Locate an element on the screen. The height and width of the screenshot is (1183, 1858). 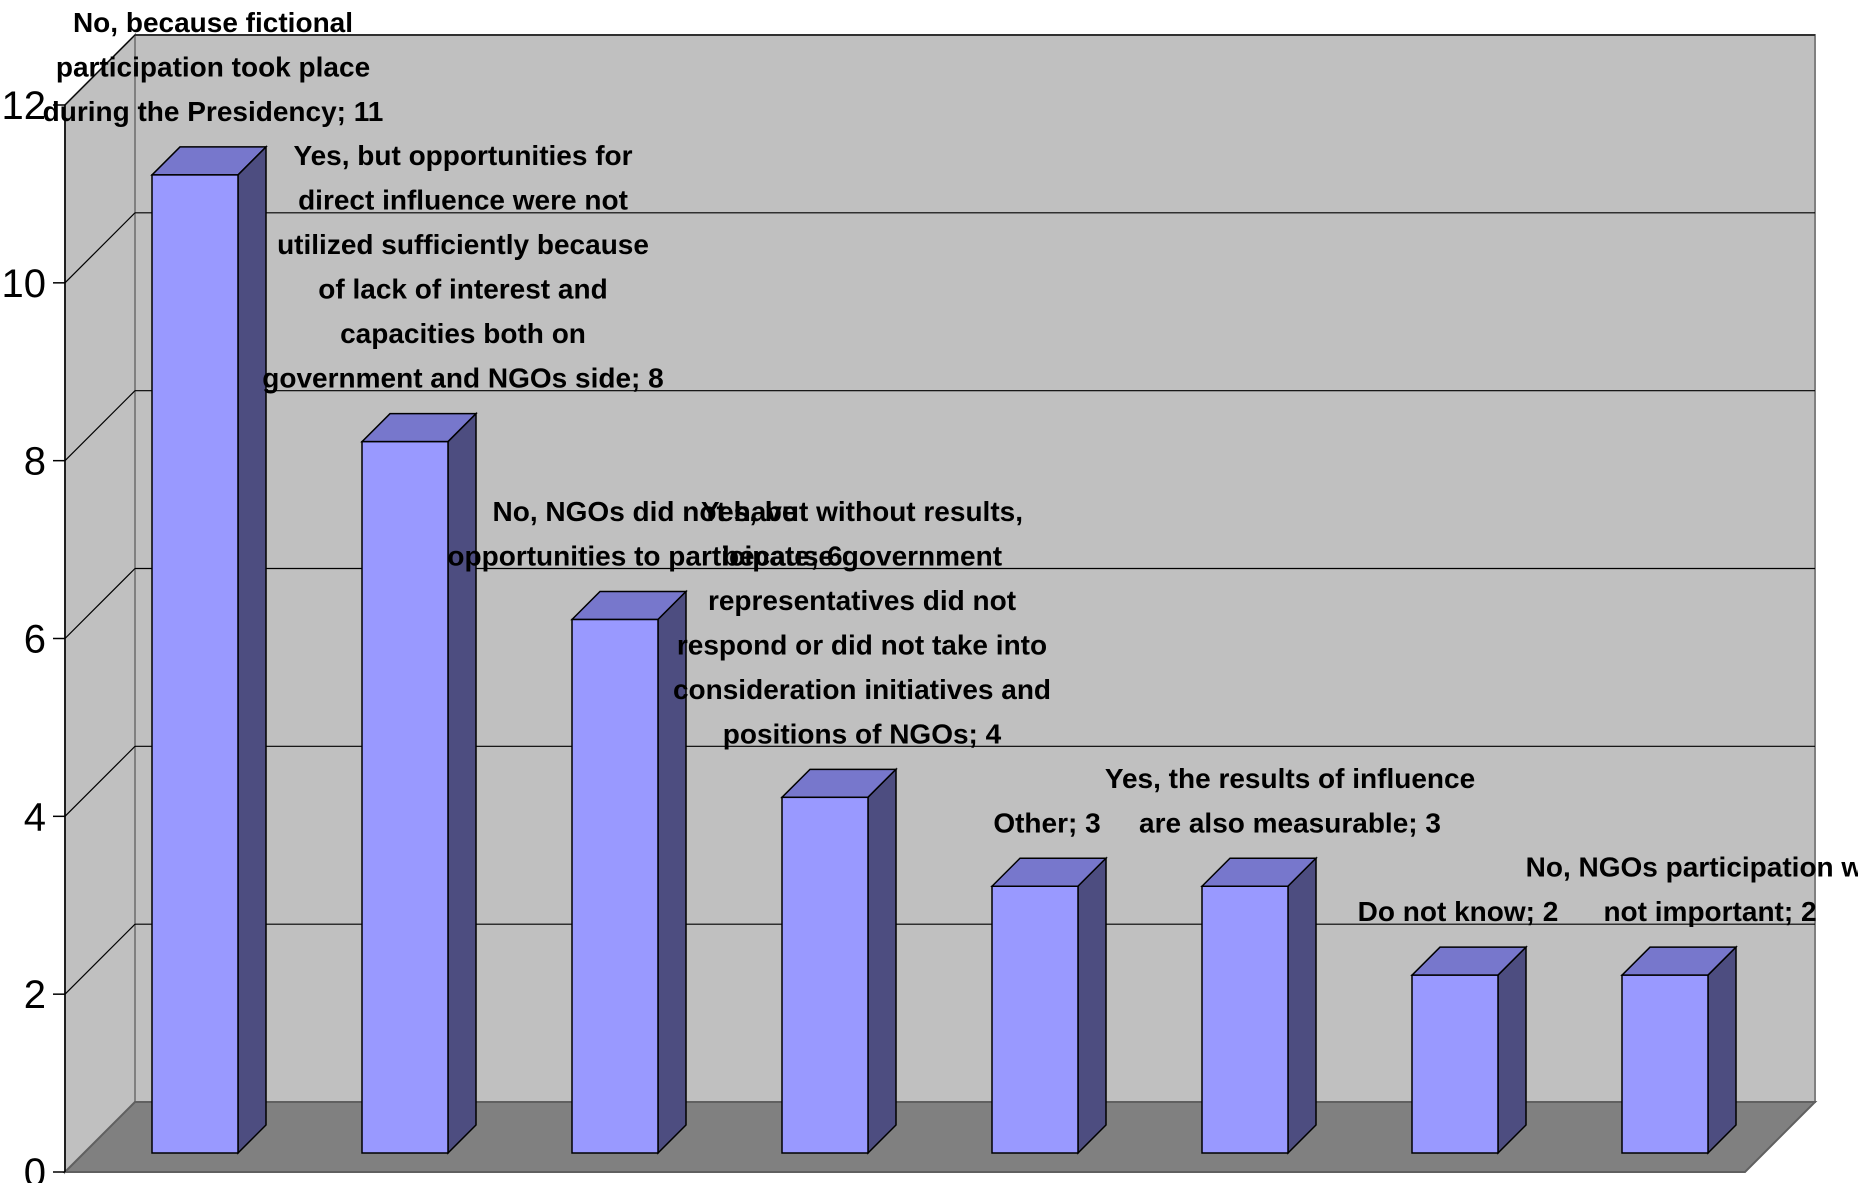
data-label-line: Other; 3 is located at coordinates (1046, 822).